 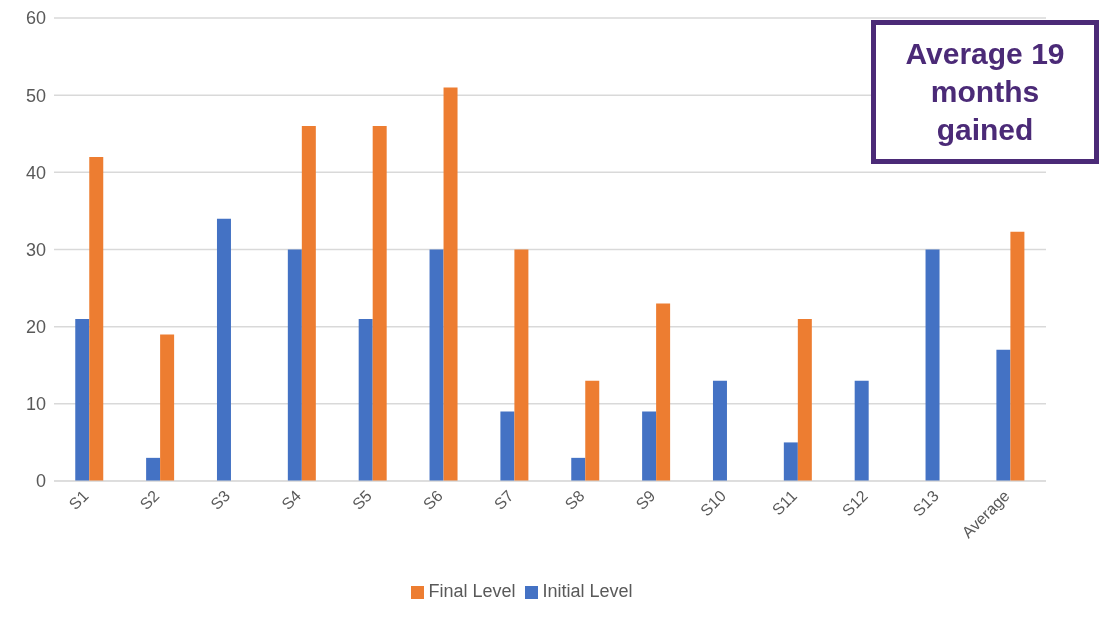 What do you see at coordinates (35, 404) in the screenshot?
I see `y-tick-label: 10` at bounding box center [35, 404].